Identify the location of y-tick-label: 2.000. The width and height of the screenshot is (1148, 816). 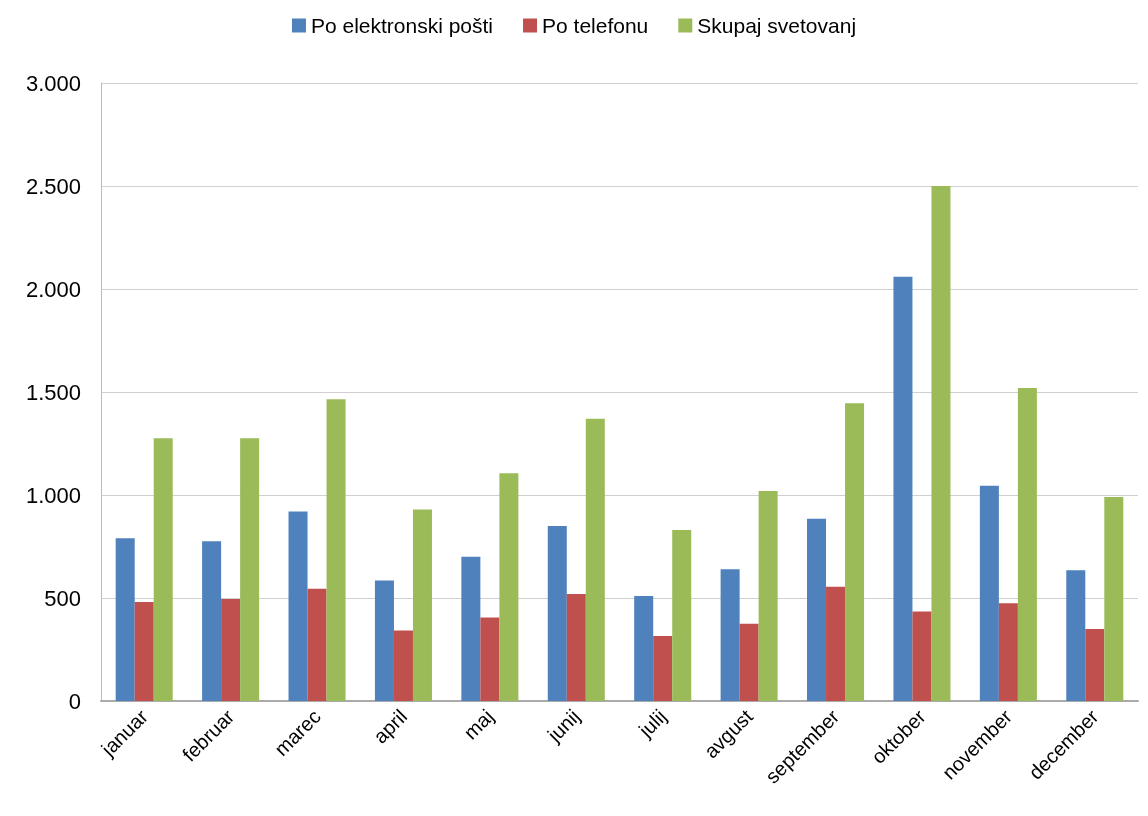
(53, 289).